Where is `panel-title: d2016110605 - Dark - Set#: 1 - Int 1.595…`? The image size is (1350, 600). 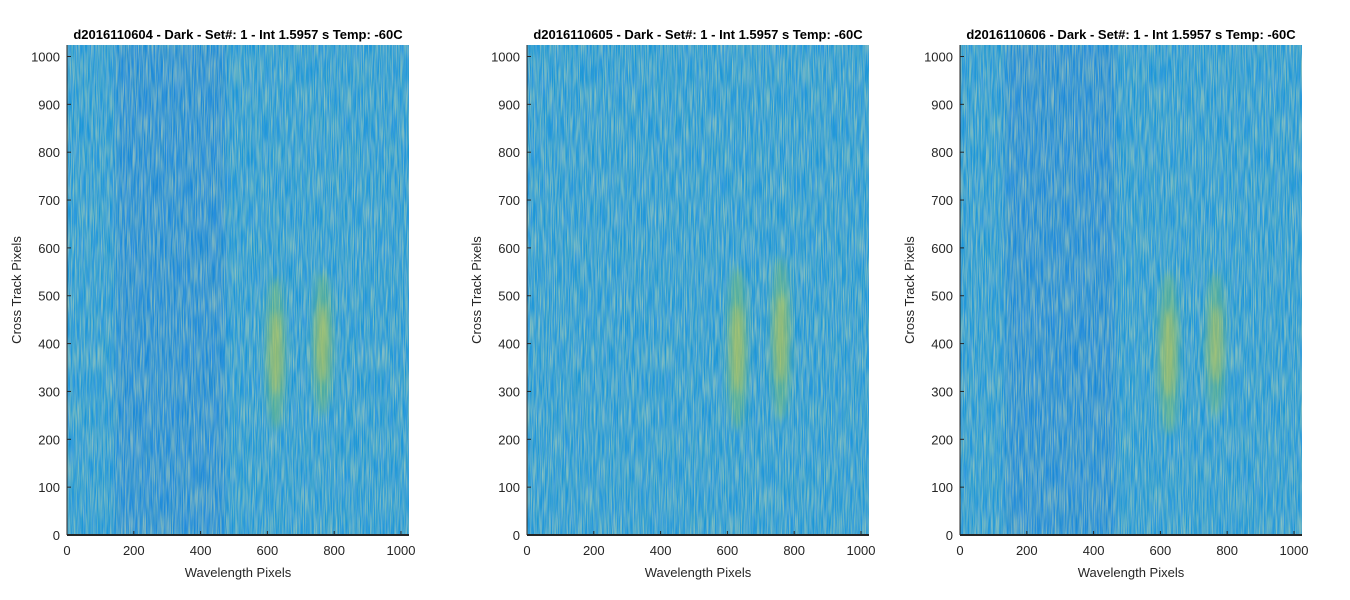 panel-title: d2016110605 - Dark - Set#: 1 - Int 1.595… is located at coordinates (698, 34).